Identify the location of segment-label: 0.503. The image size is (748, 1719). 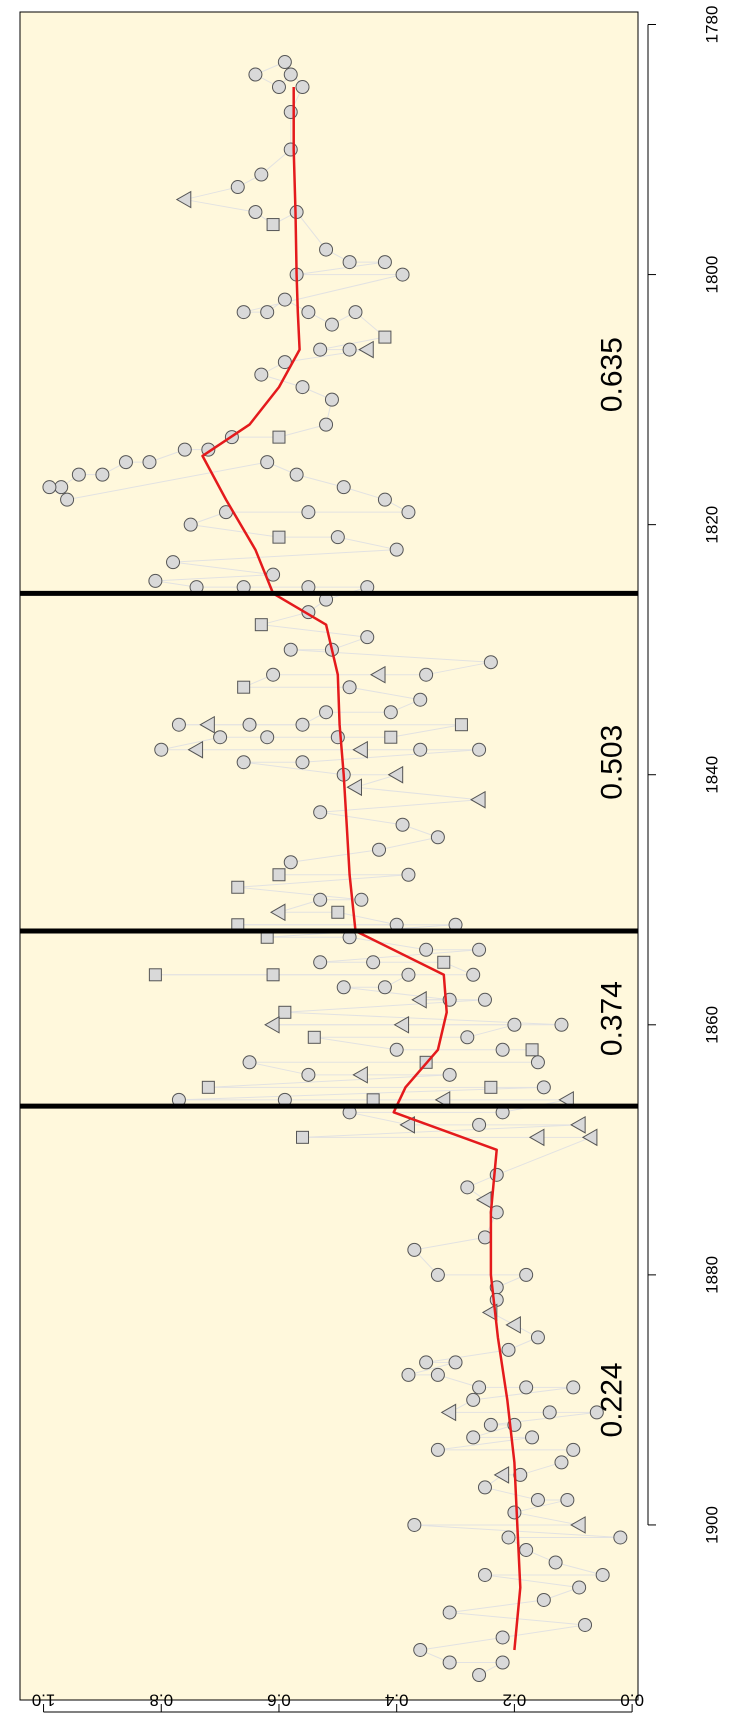
(612, 762).